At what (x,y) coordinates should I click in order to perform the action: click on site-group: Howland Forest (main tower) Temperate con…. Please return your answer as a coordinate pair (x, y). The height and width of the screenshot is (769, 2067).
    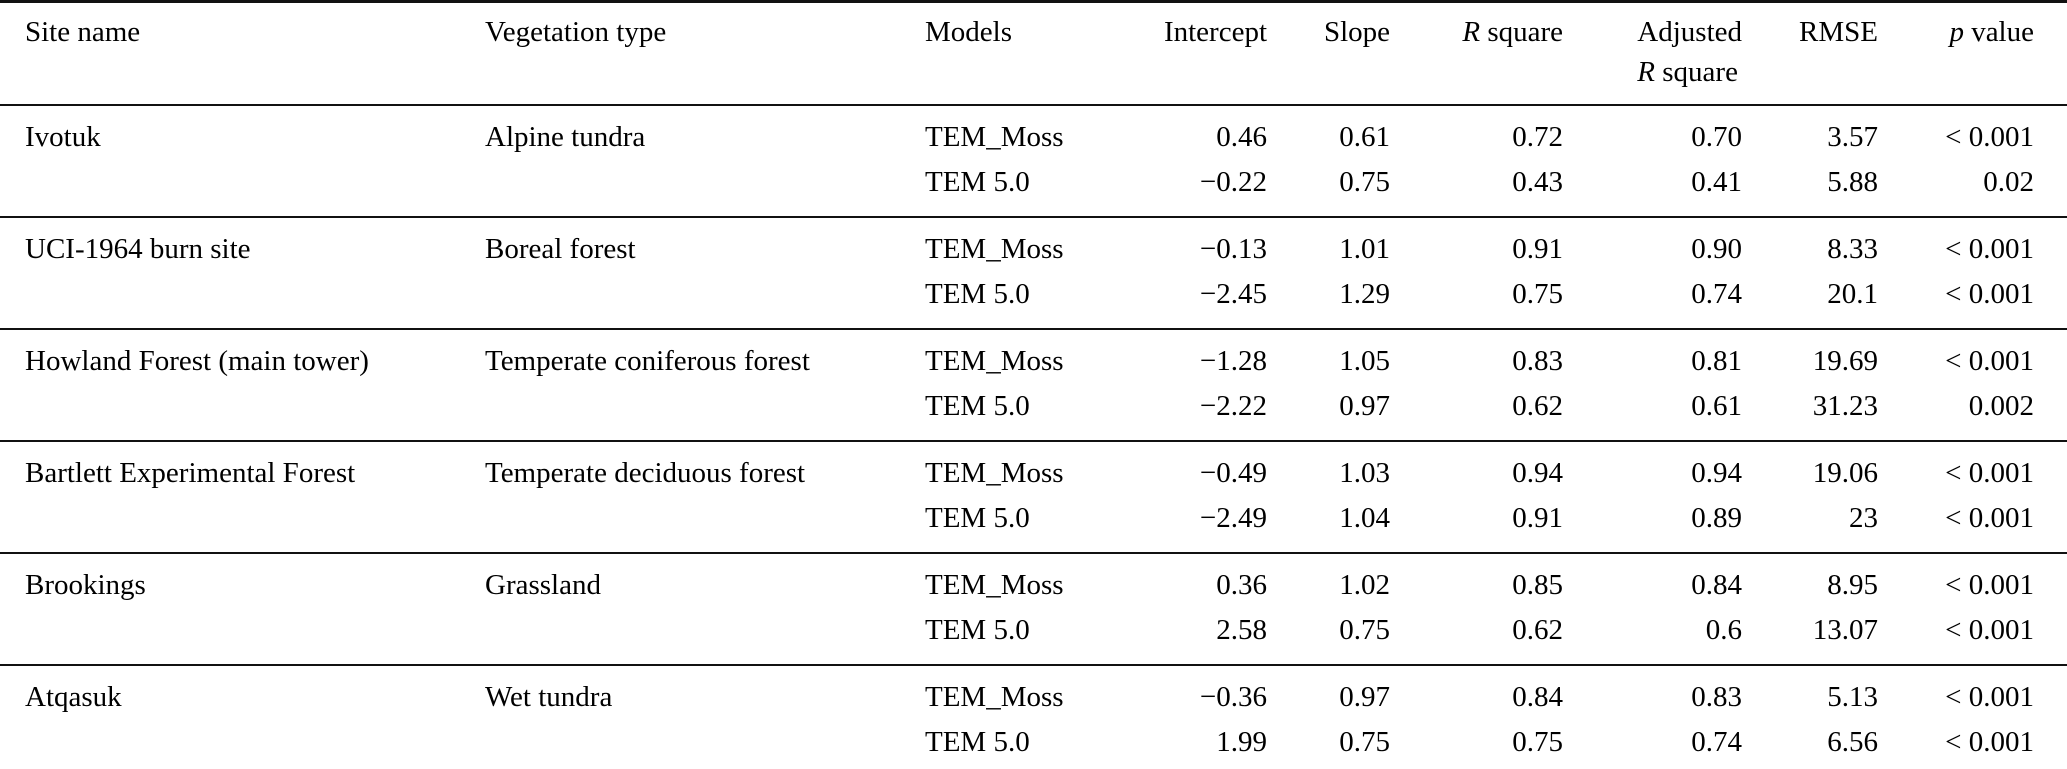
    Looking at the image, I should click on (1033, 385).